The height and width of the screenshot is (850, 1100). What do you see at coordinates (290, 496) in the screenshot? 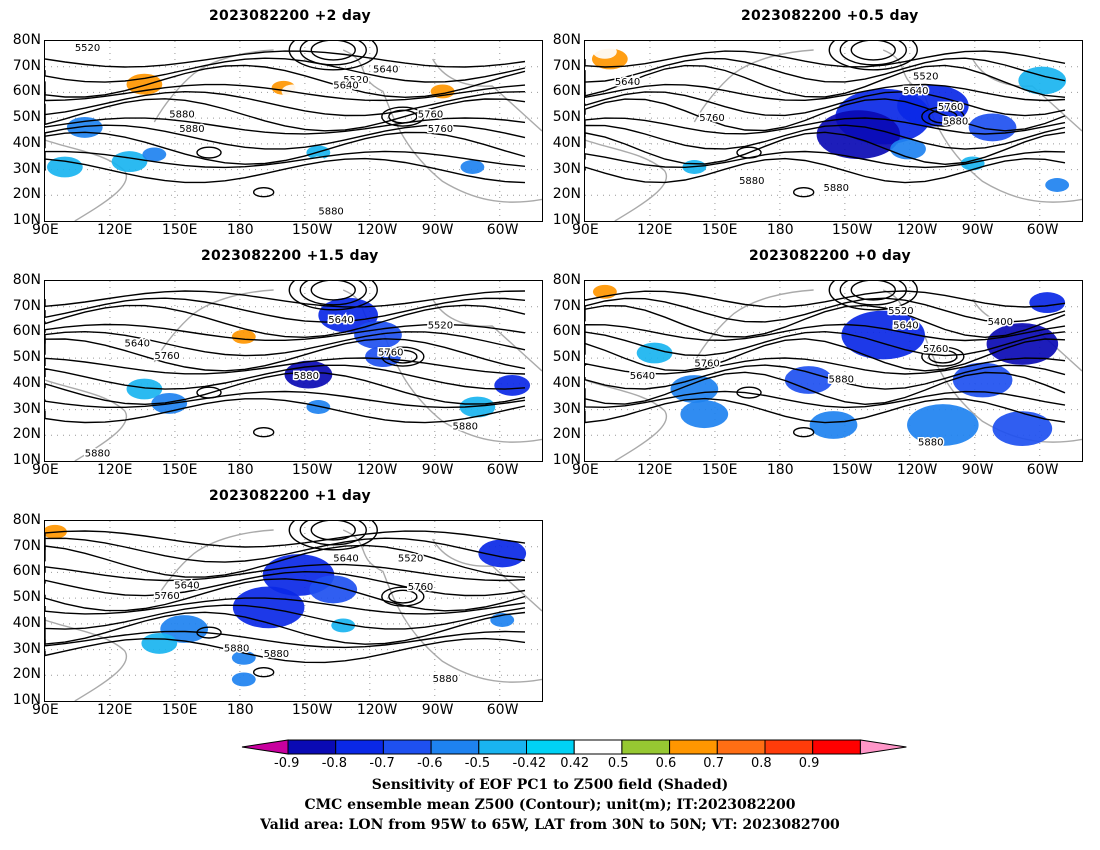
I see `panel-title: 2023082200 +1 day` at bounding box center [290, 496].